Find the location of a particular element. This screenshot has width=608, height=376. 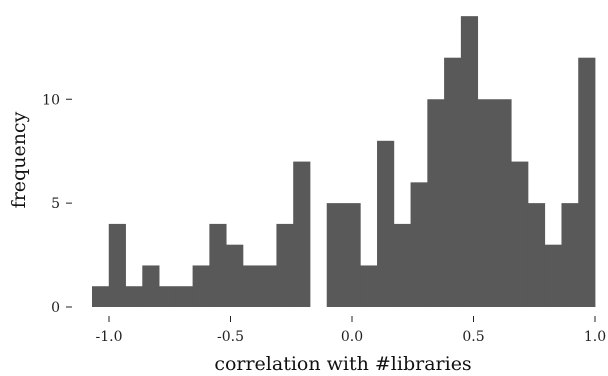

x-tick-label: 0.0 is located at coordinates (352, 337).